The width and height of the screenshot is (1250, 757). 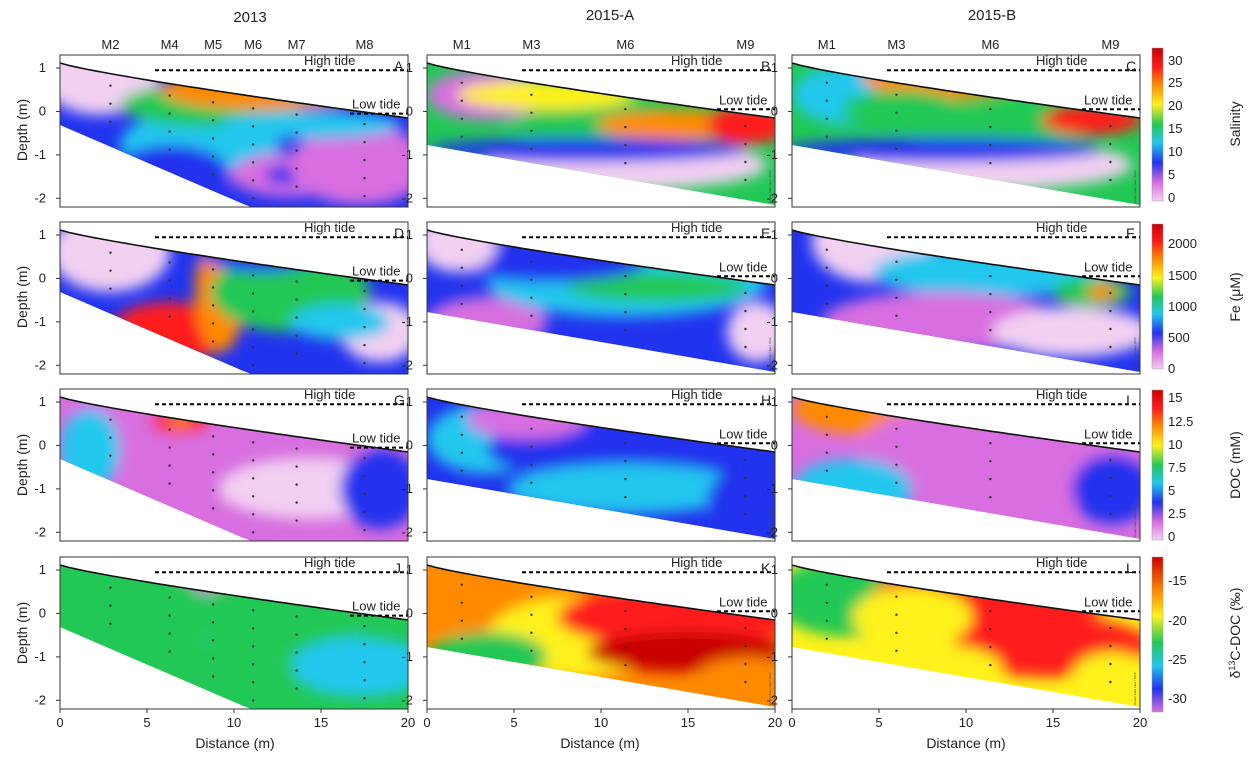 What do you see at coordinates (992, 15) in the screenshot?
I see `column-title-2015b: 2015-B` at bounding box center [992, 15].